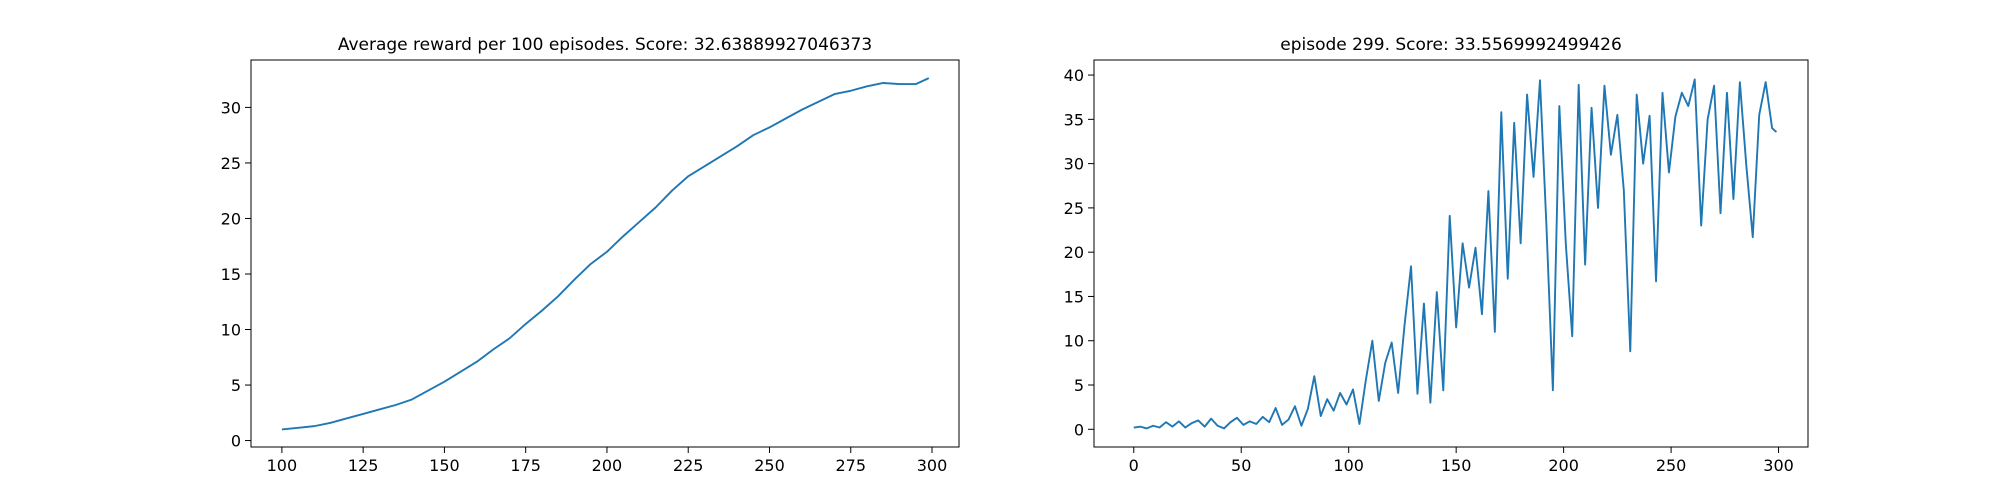  What do you see at coordinates (1241, 465) in the screenshot?
I see `x-tick-label: 50` at bounding box center [1241, 465].